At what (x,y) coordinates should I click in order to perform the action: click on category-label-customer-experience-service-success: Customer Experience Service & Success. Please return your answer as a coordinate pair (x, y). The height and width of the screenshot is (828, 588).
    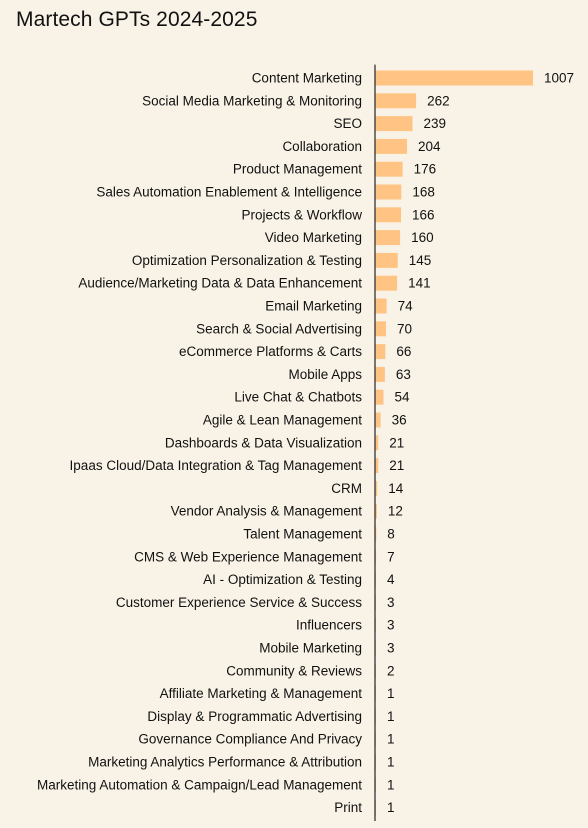
    Looking at the image, I should click on (239, 602).